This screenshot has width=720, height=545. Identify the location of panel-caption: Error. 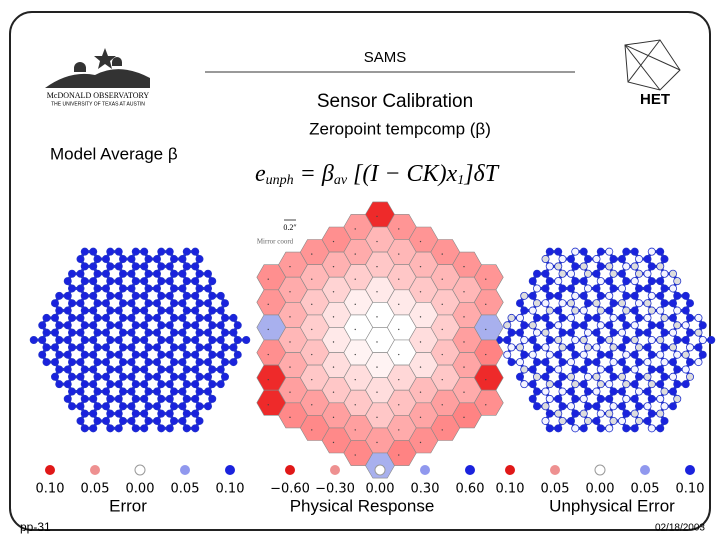
(128, 505).